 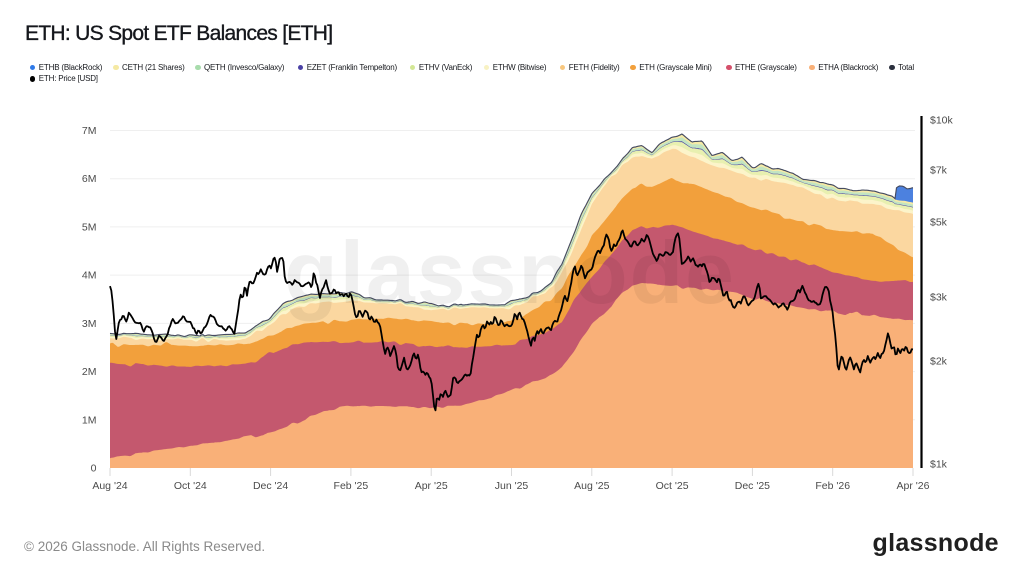 What do you see at coordinates (94, 469) in the screenshot?
I see `svg-text: 0` at bounding box center [94, 469].